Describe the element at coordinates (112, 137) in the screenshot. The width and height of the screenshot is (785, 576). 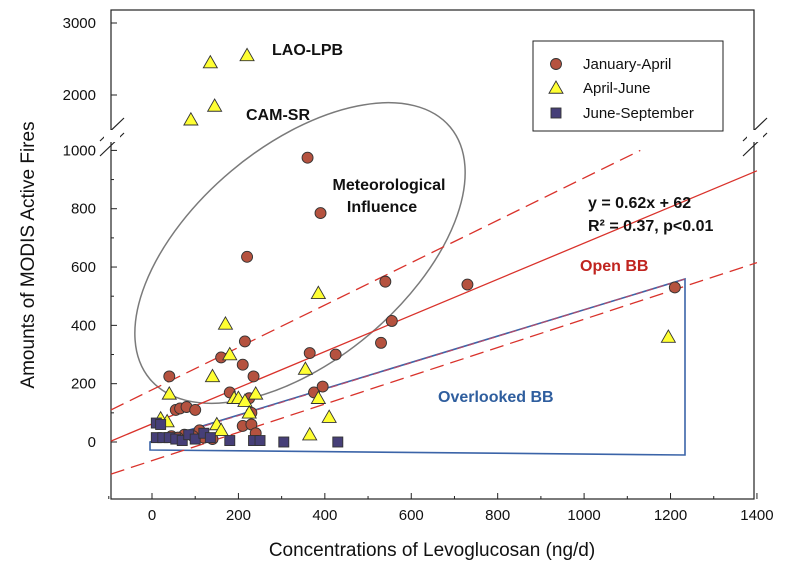
I see `axis-break-left` at that location.